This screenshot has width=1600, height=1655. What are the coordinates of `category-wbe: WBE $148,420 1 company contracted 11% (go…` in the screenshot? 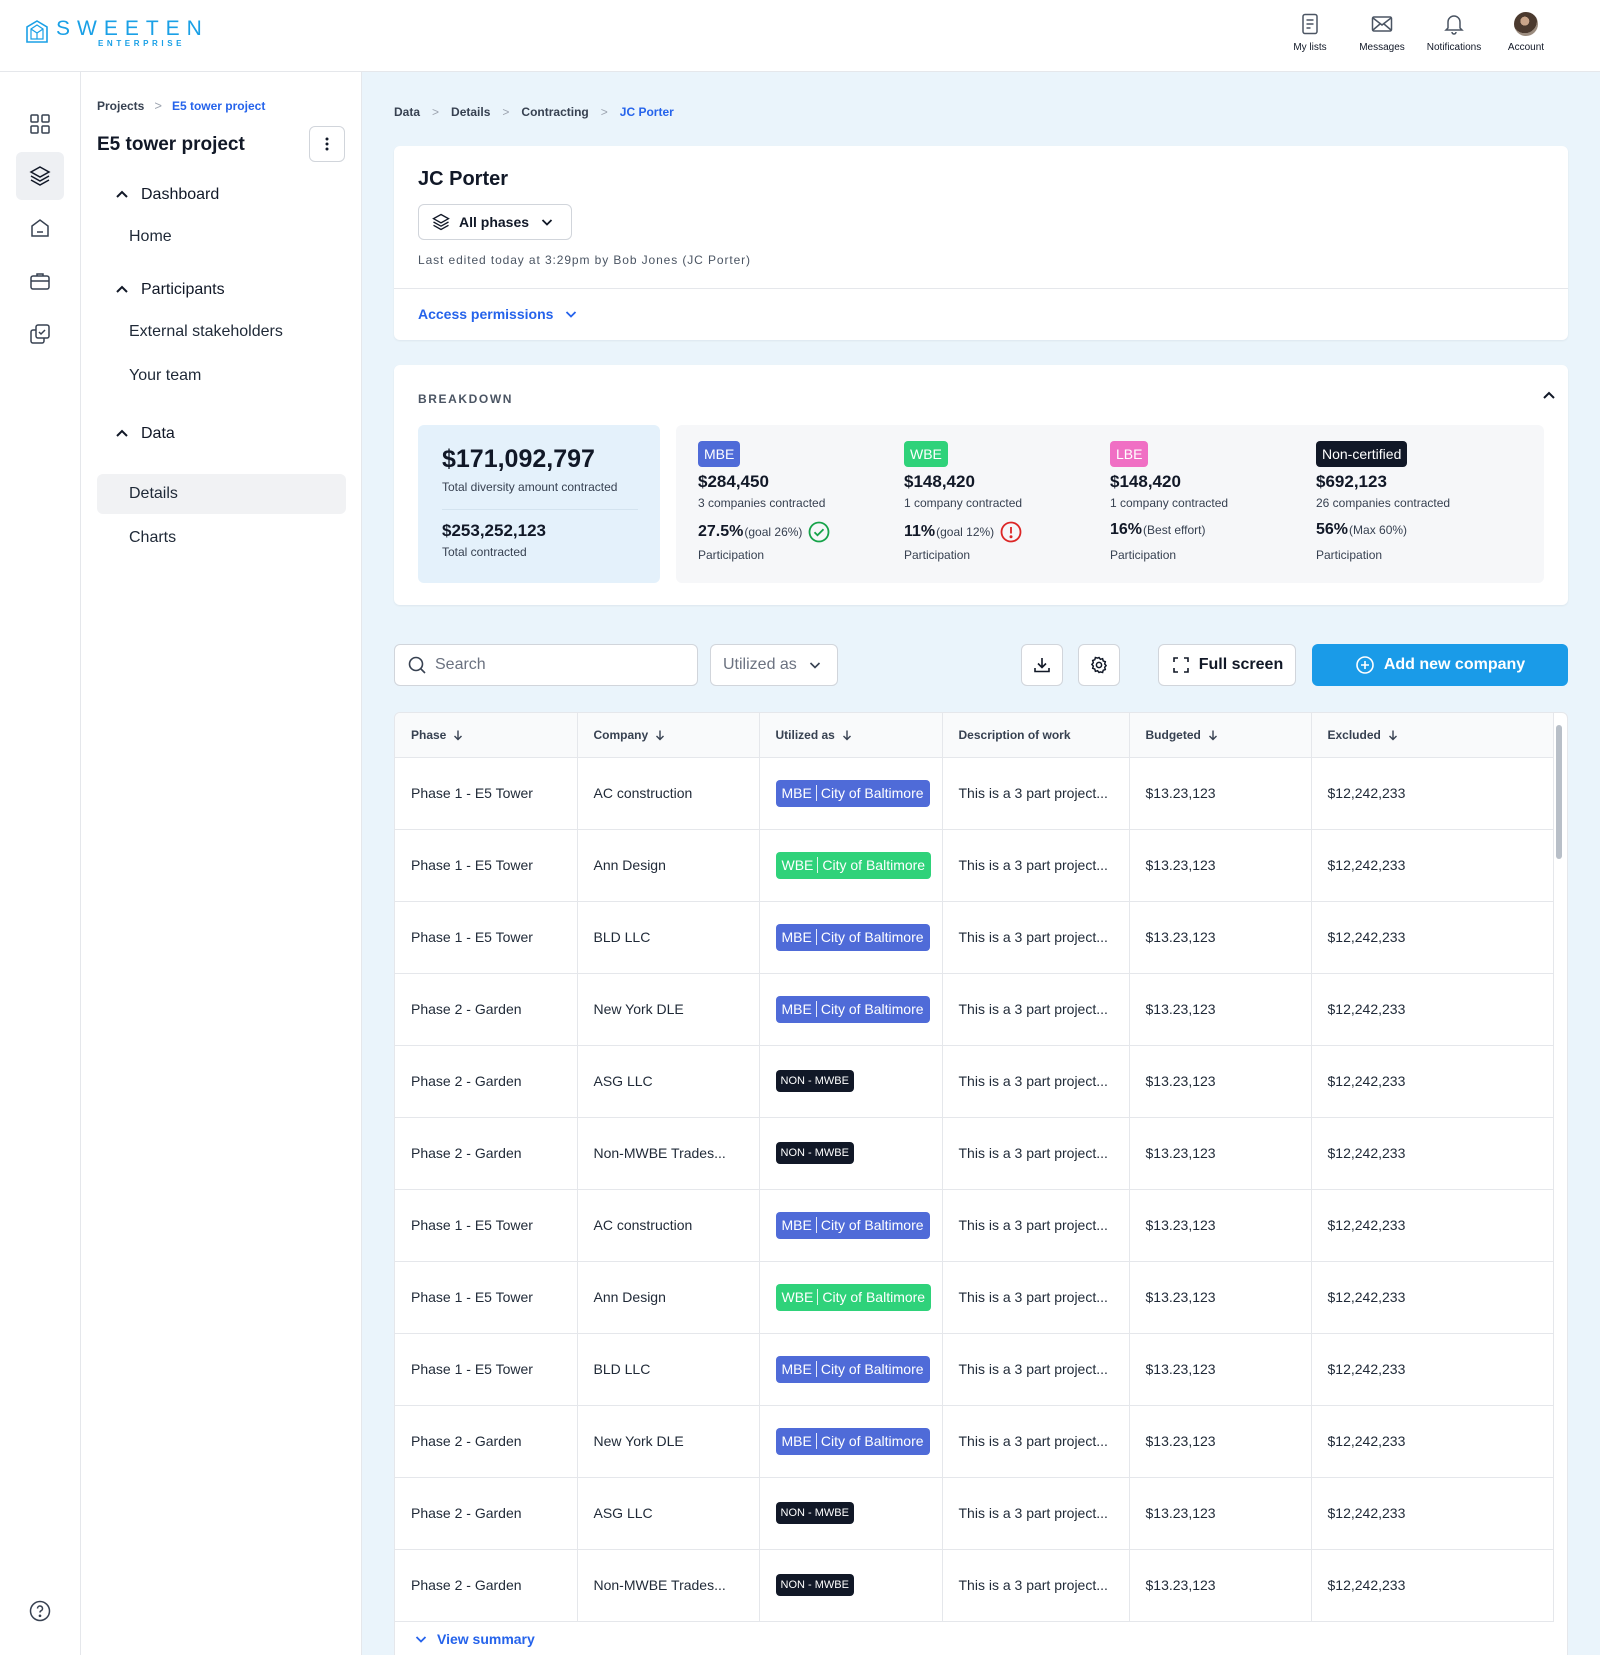 It's located at (1004, 501).